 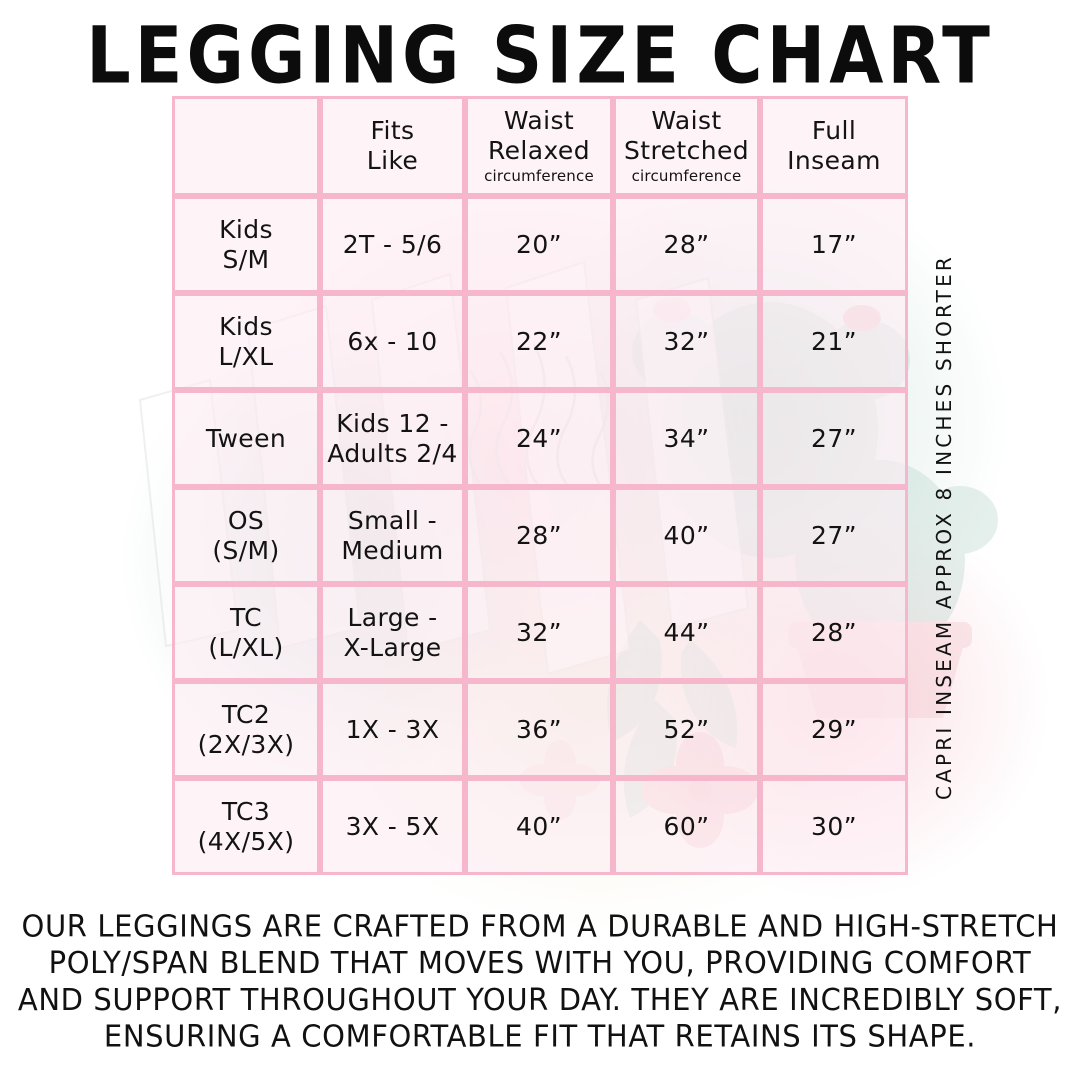 I want to click on cell-full-inseam: 30”, so click(x=834, y=826).